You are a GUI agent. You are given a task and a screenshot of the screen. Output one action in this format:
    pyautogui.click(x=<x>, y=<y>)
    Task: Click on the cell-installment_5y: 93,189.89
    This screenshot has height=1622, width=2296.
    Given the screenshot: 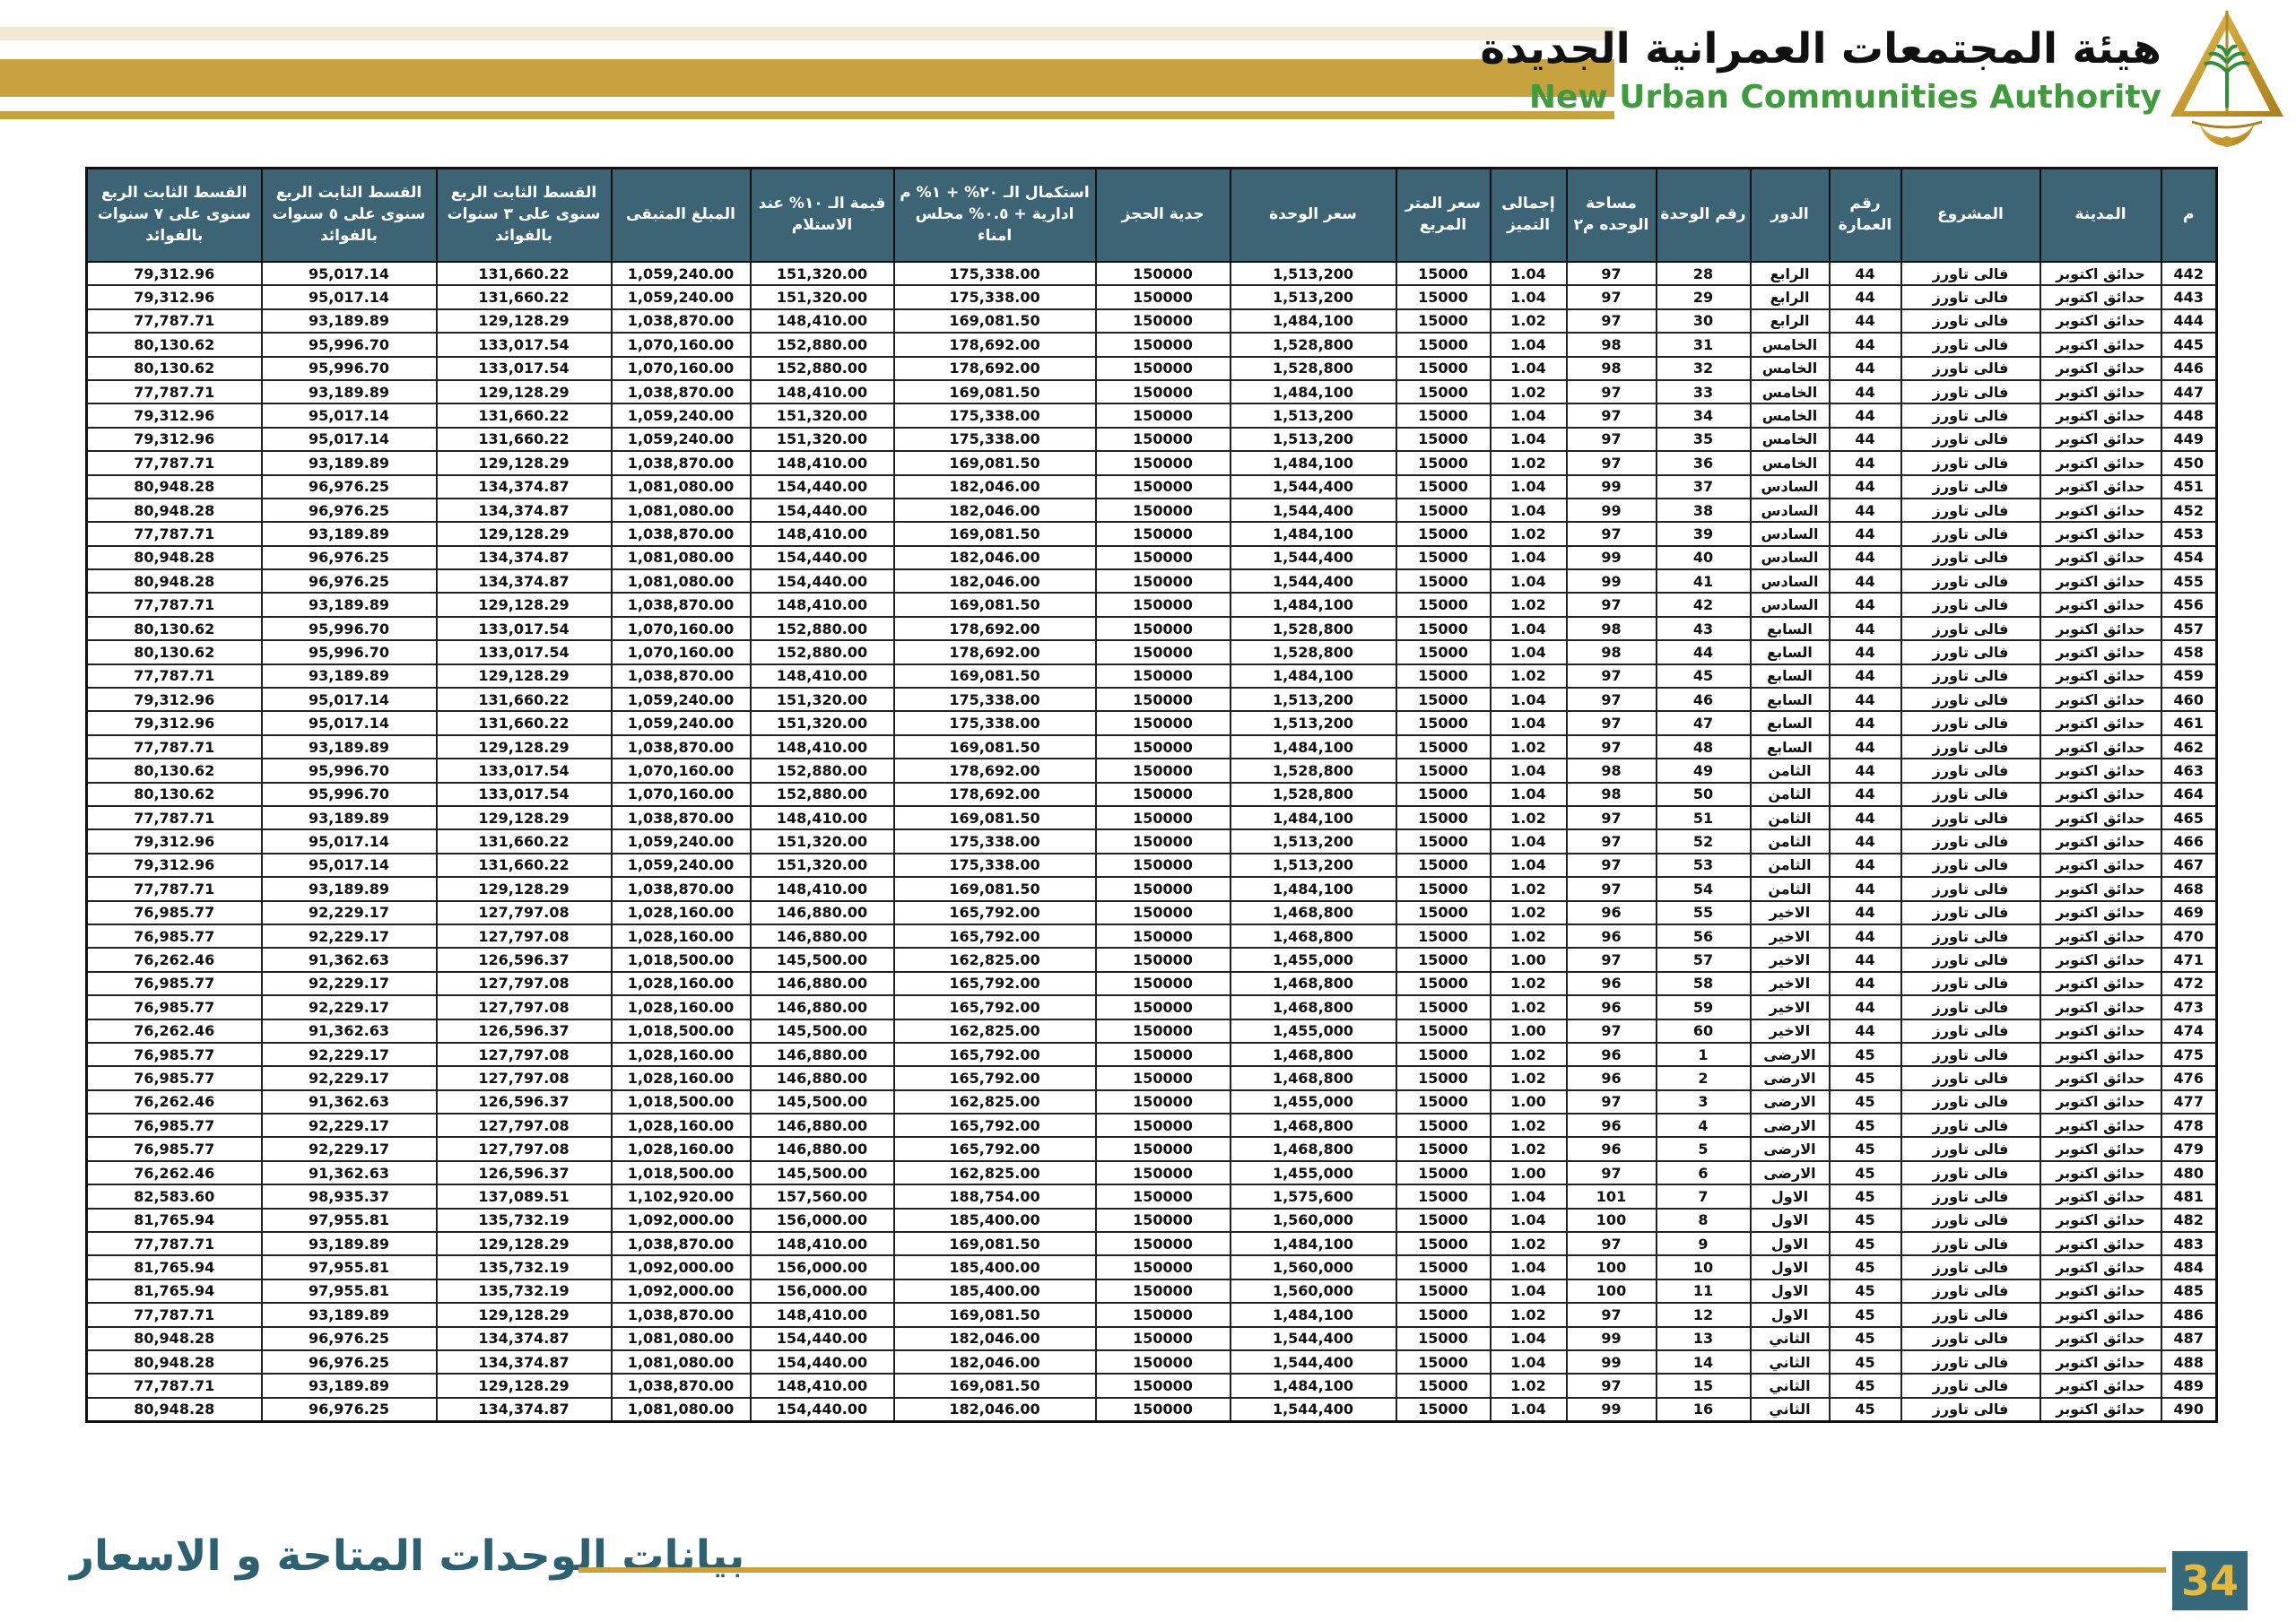 What is the action you would take?
    pyautogui.click(x=349, y=605)
    